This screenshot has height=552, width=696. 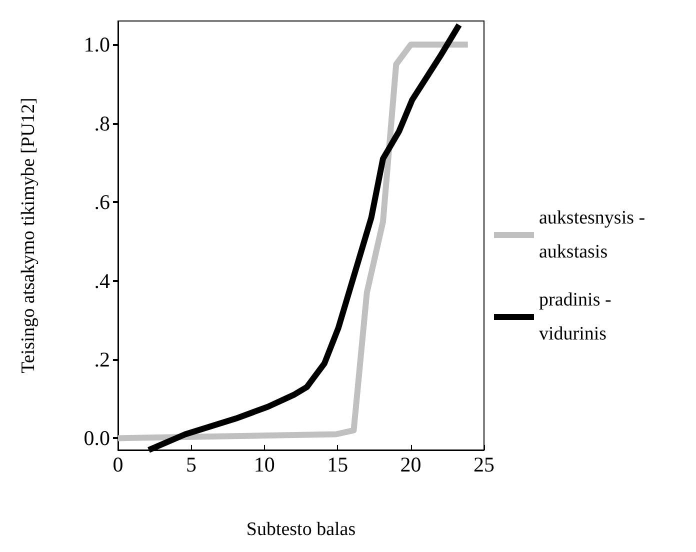 What do you see at coordinates (102, 280) in the screenshot?
I see `y-tick-label: .4` at bounding box center [102, 280].